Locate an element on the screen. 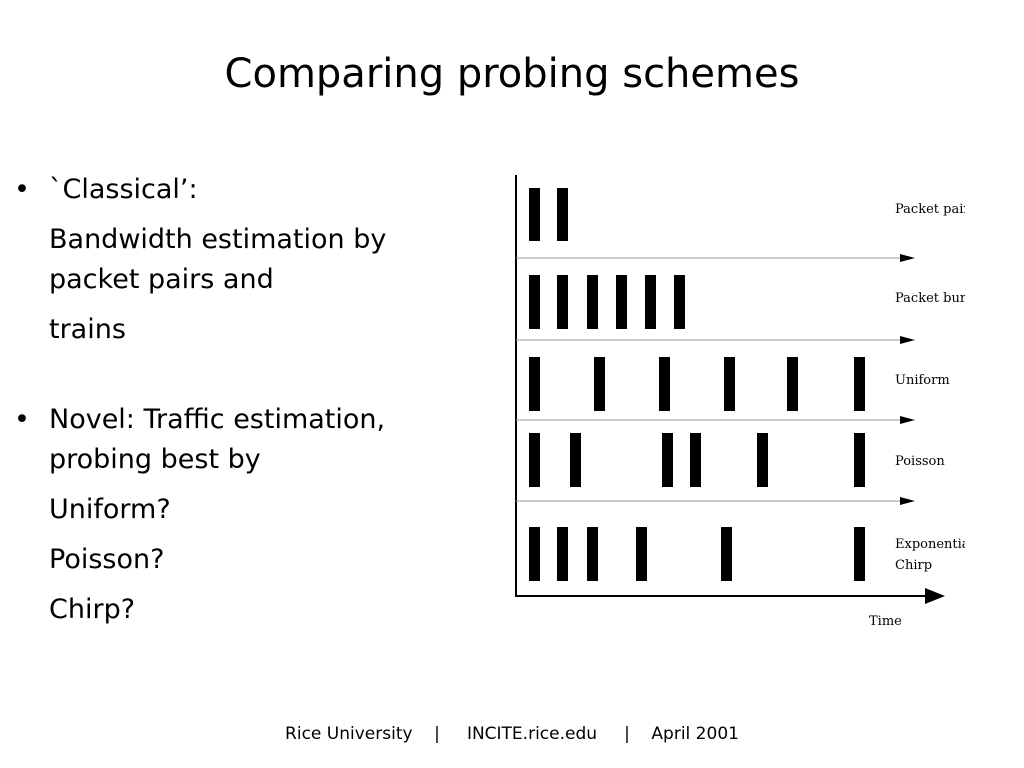 This screenshot has height=768, width=1024. scheme-label: Packet pair is located at coordinates (930, 209).